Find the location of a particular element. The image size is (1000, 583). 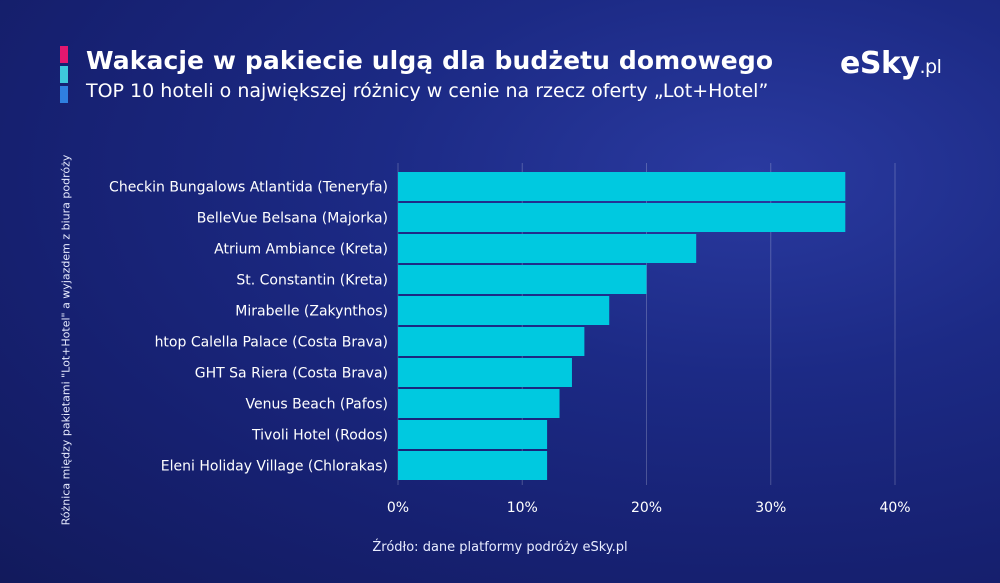

category-label: Tivoli Hotel (Rodos) is located at coordinates (319, 436).